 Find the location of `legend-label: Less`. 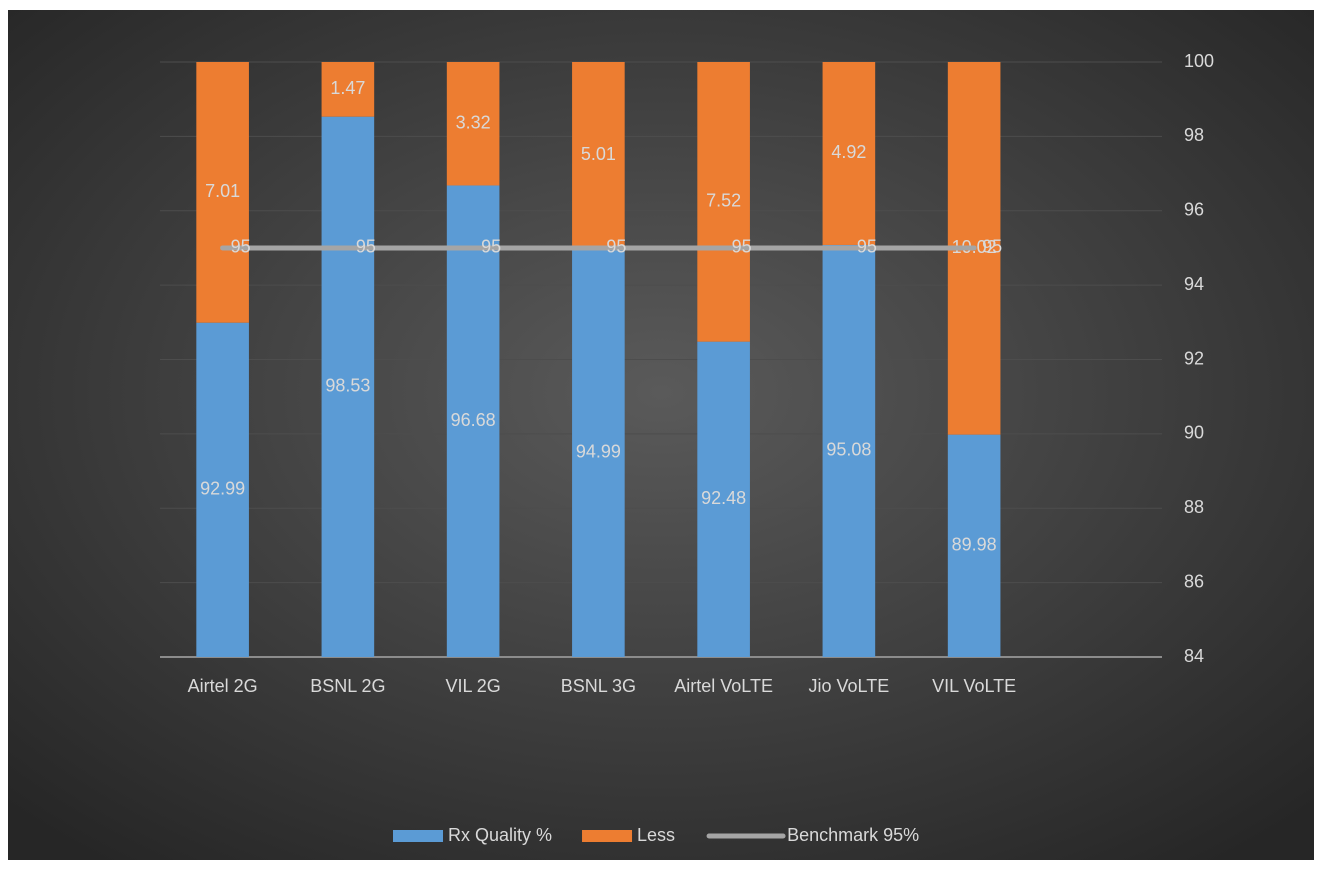

legend-label: Less is located at coordinates (656, 835).